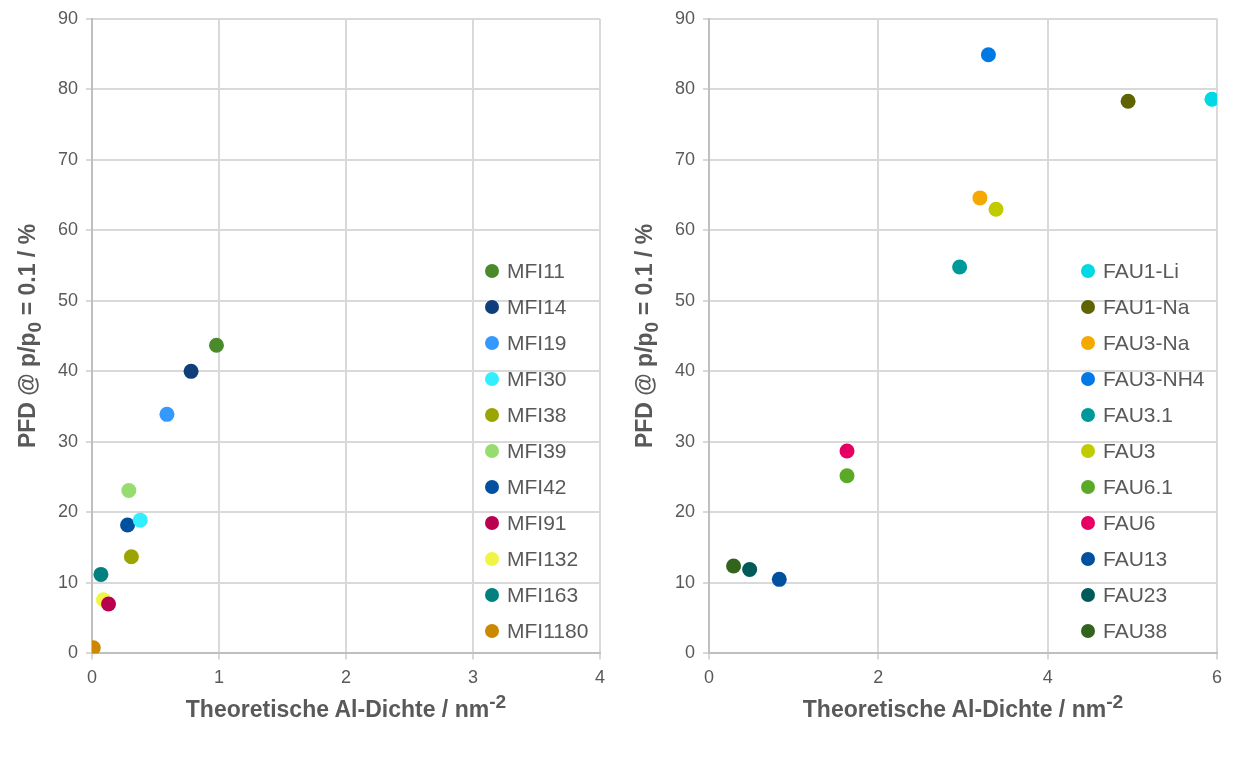 This screenshot has height=767, width=1233. Describe the element at coordinates (1129, 523) in the screenshot. I see `legend-label: FAU6` at that location.